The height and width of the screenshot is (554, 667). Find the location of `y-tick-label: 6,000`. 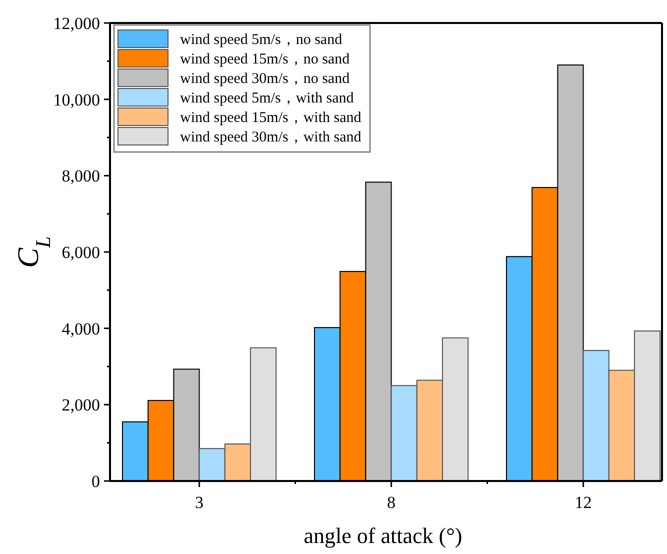

y-tick-label: 6,000 is located at coordinates (81, 252).